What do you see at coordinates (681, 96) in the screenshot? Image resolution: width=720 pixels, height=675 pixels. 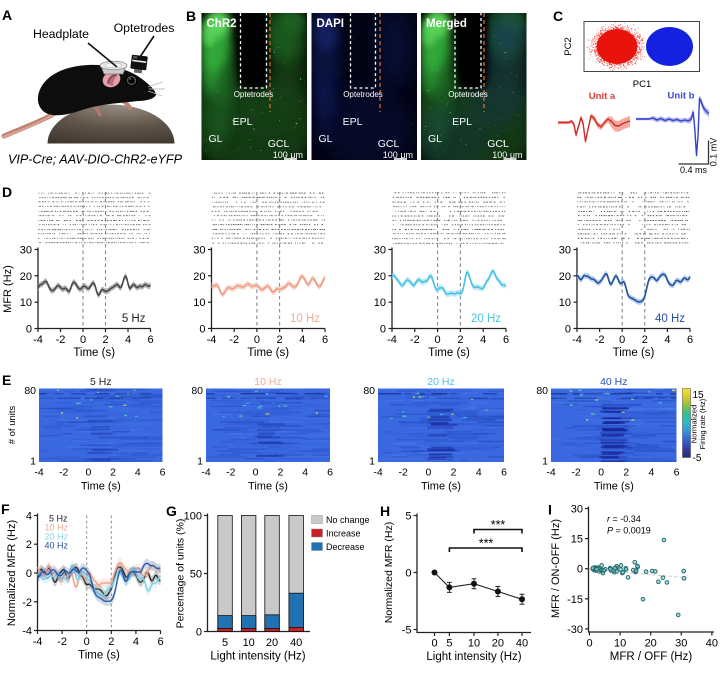 I see `svg-text: Unit b` at bounding box center [681, 96].